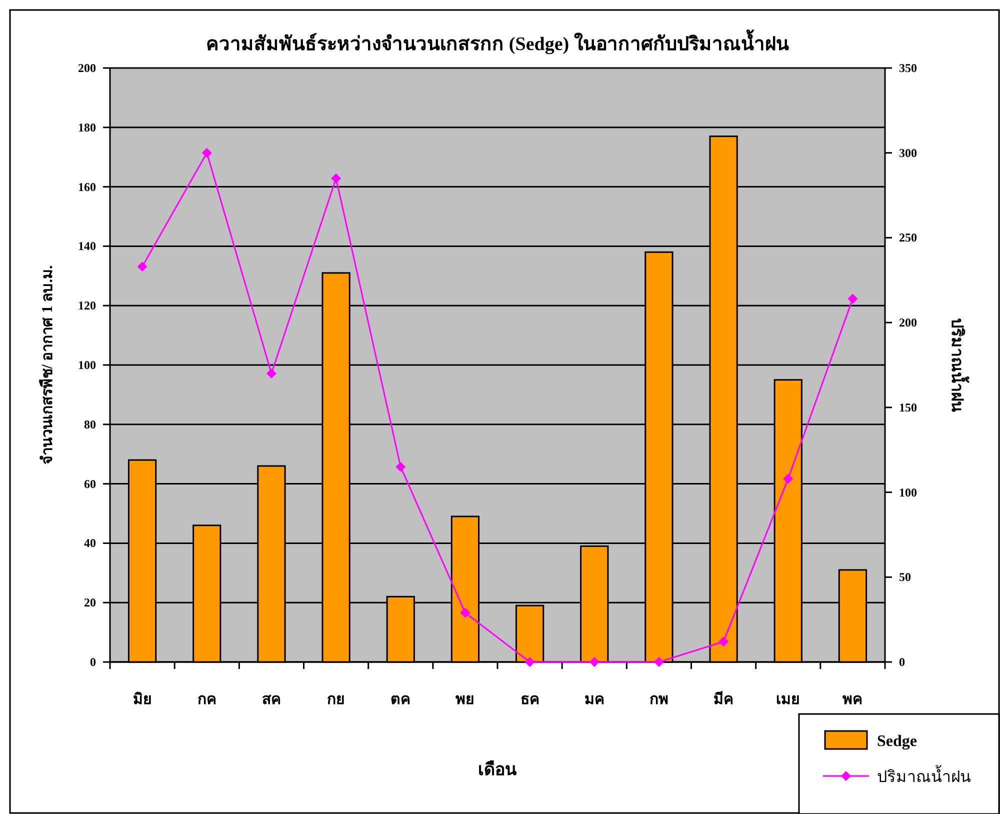 Image resolution: width=1000 pixels, height=814 pixels. Describe the element at coordinates (87, 246) in the screenshot. I see `y-tick-label: 140` at that location.